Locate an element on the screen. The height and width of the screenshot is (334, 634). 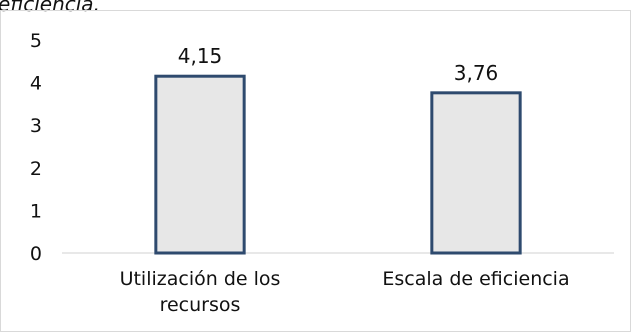
x-tick-label: Utilización de los recursos is located at coordinates (200, 292).